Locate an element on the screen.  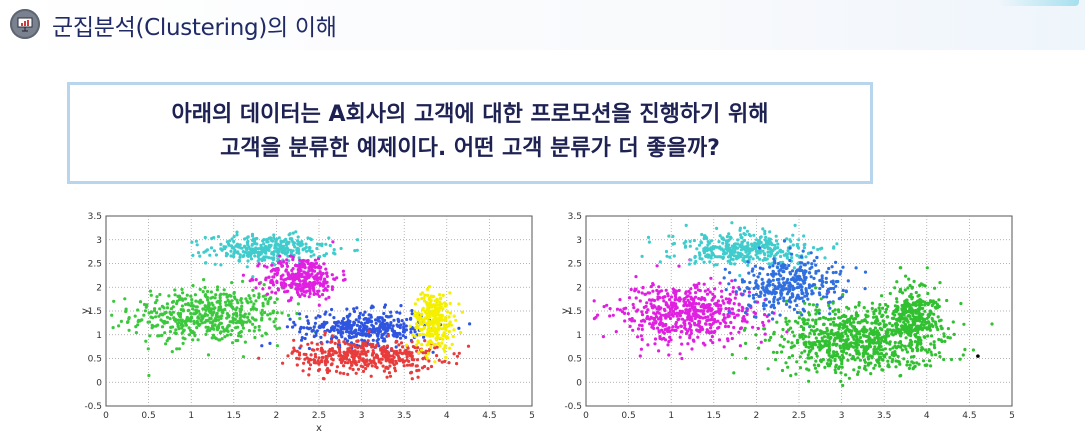
x-tick-label: 4.5 is located at coordinates (489, 416).